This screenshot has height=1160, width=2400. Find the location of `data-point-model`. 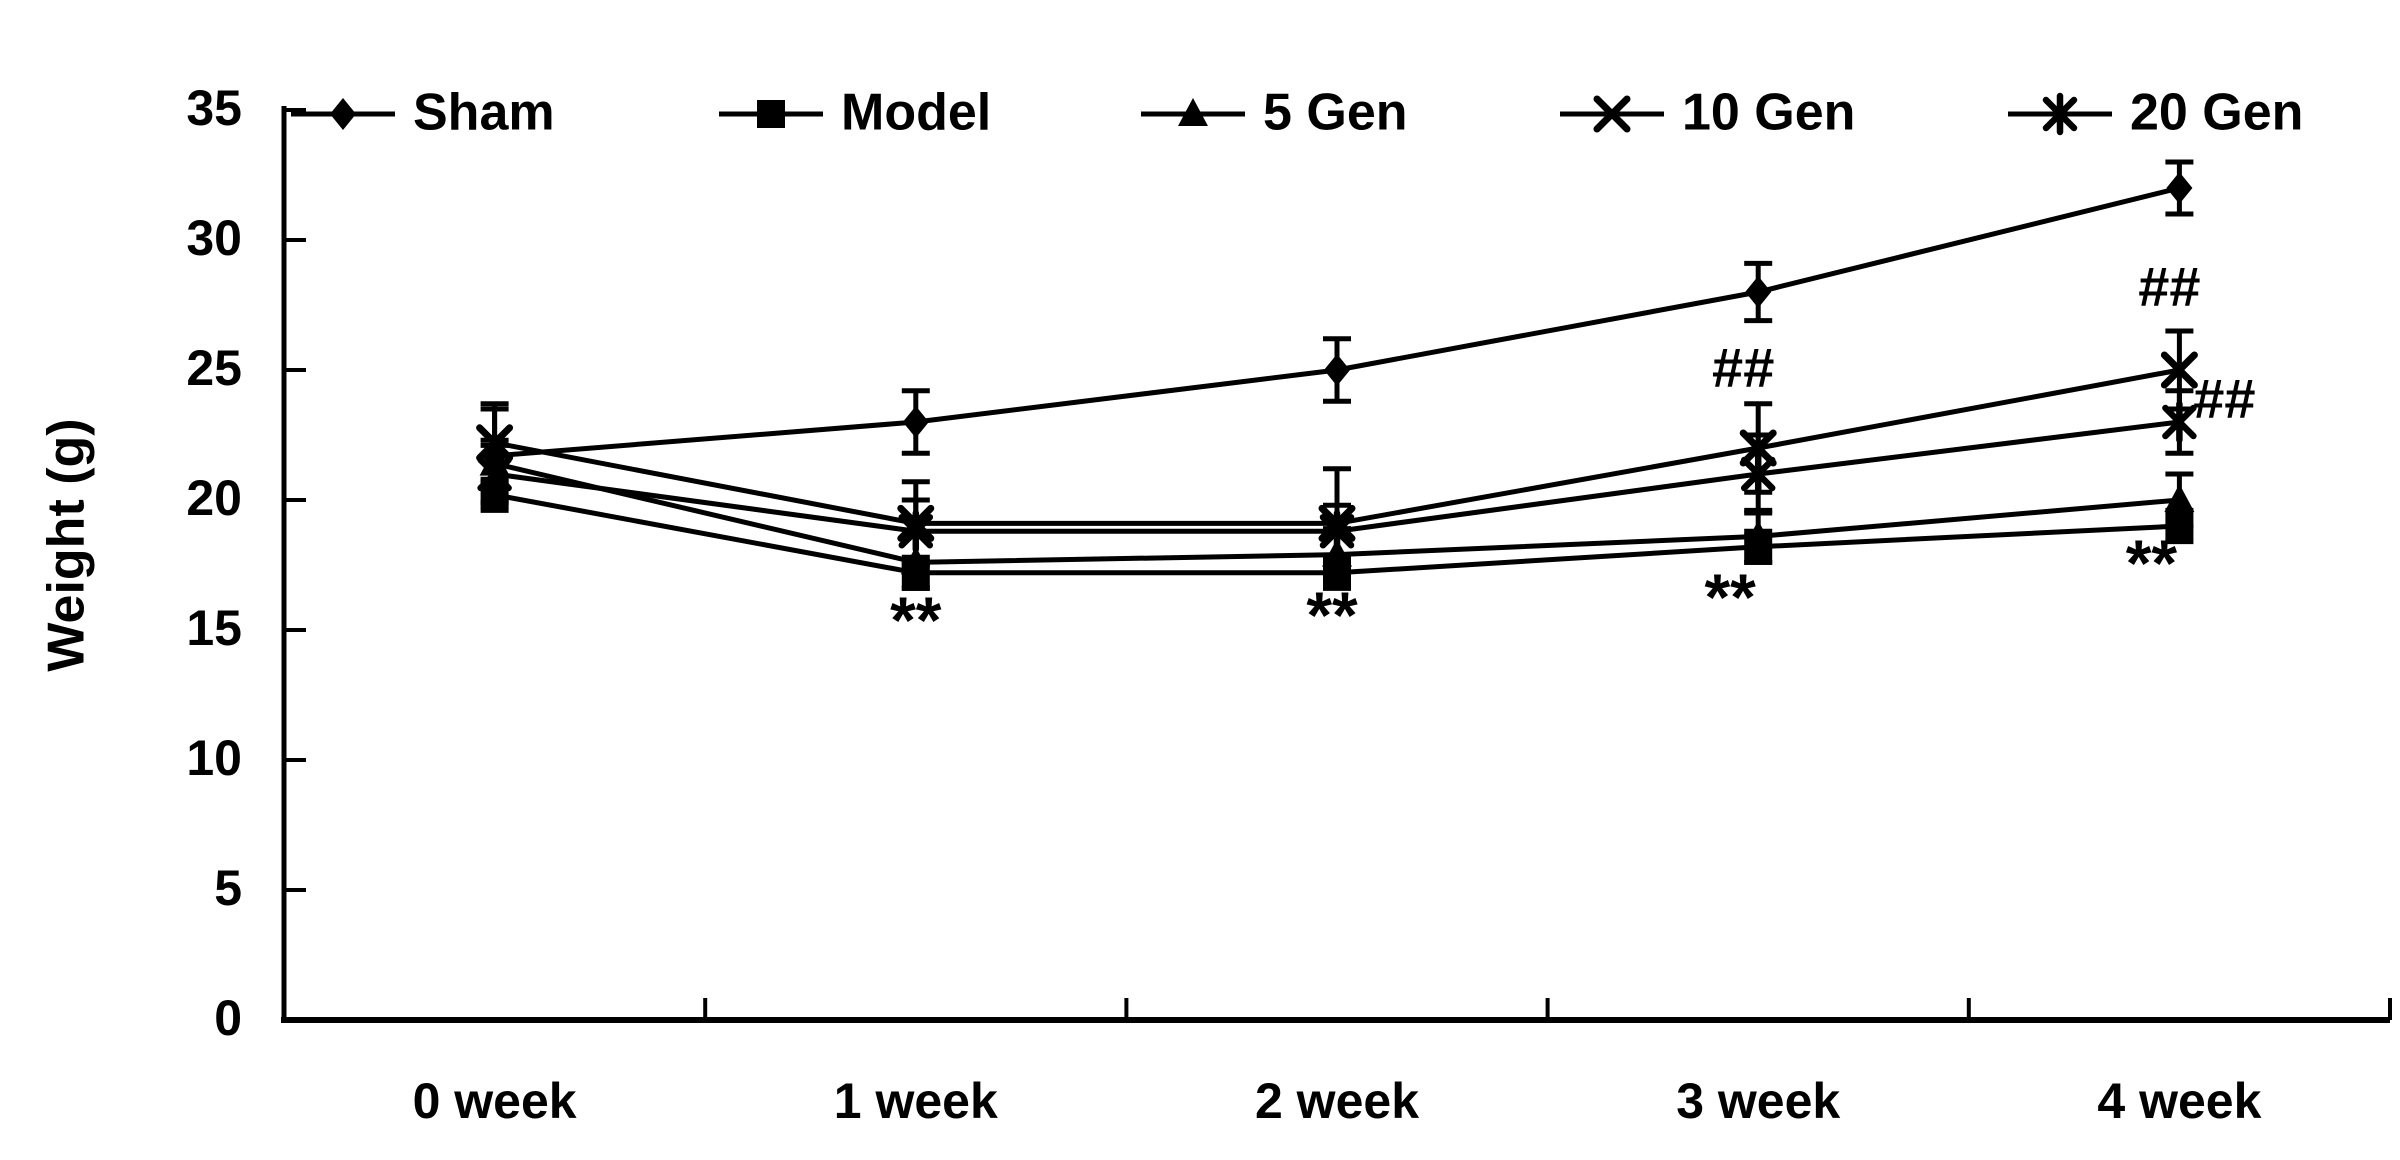

data-point-model is located at coordinates (2179, 526).